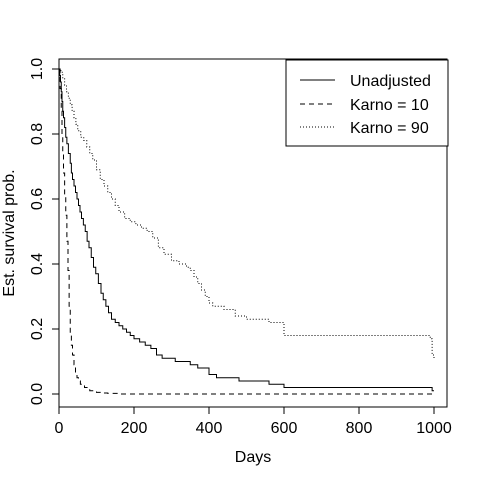 The width and height of the screenshot is (480, 480). Describe the element at coordinates (37, 264) in the screenshot. I see `y-tick-label: 0.4` at that location.